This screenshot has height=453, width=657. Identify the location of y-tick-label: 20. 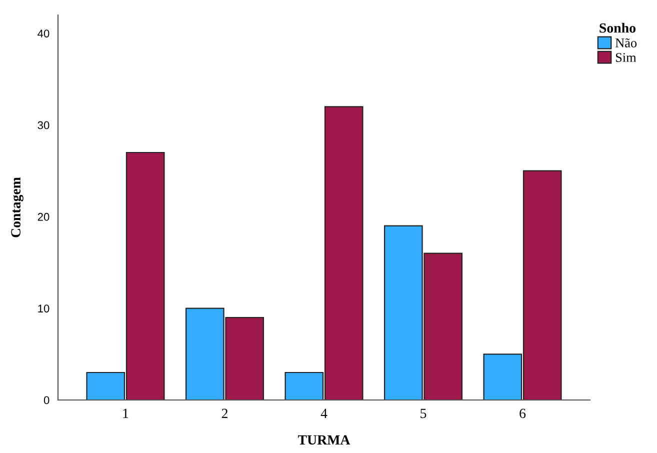
(44, 216).